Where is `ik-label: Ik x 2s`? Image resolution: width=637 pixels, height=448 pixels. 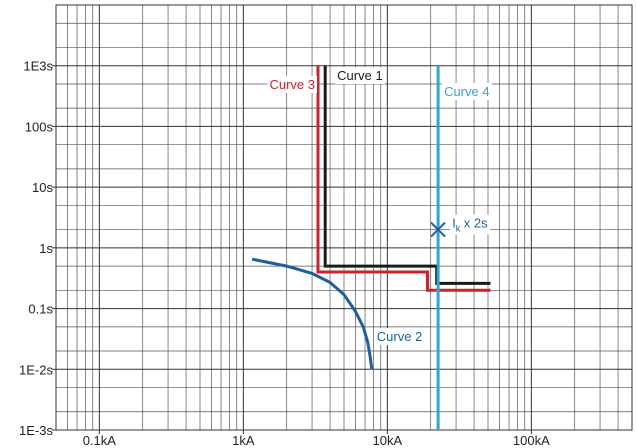
ik-label: Ik x 2s is located at coordinates (470, 225).